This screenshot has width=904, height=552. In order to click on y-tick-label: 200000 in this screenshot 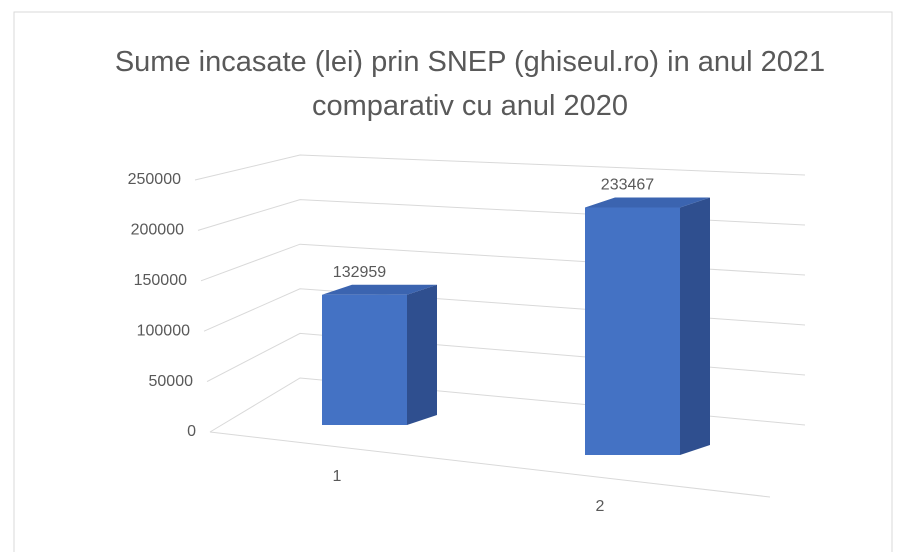, I will do `click(157, 230)`.